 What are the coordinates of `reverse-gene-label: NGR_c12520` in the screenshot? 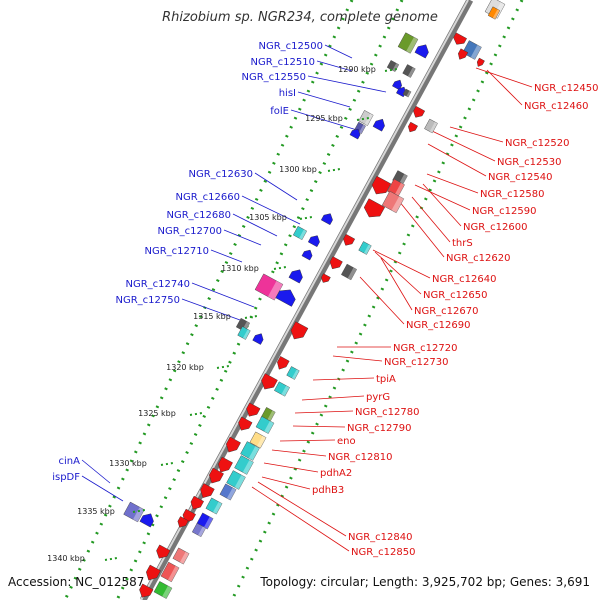 It's located at (537, 143).